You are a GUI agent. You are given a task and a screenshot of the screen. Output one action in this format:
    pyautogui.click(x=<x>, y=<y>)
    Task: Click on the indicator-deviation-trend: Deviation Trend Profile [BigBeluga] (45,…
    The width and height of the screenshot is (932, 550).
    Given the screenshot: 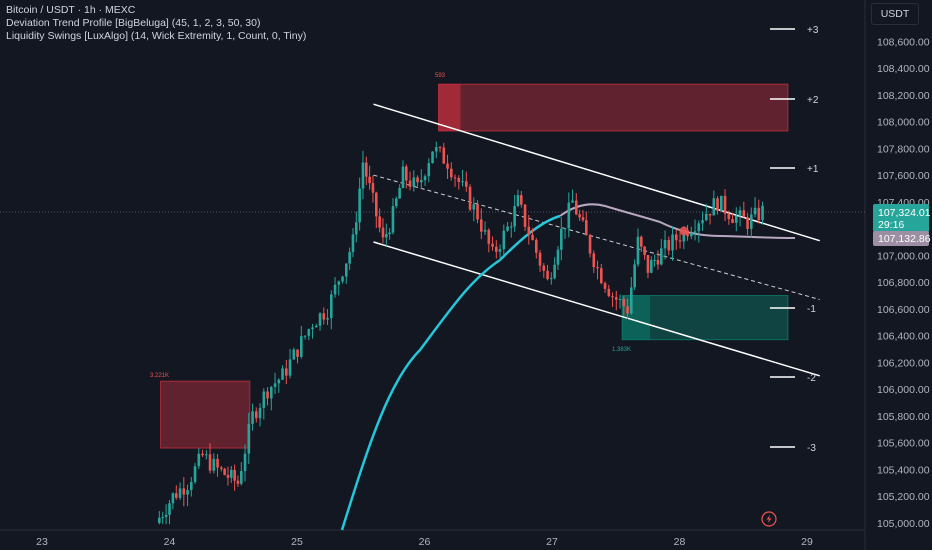 What is the action you would take?
    pyautogui.click(x=133, y=23)
    